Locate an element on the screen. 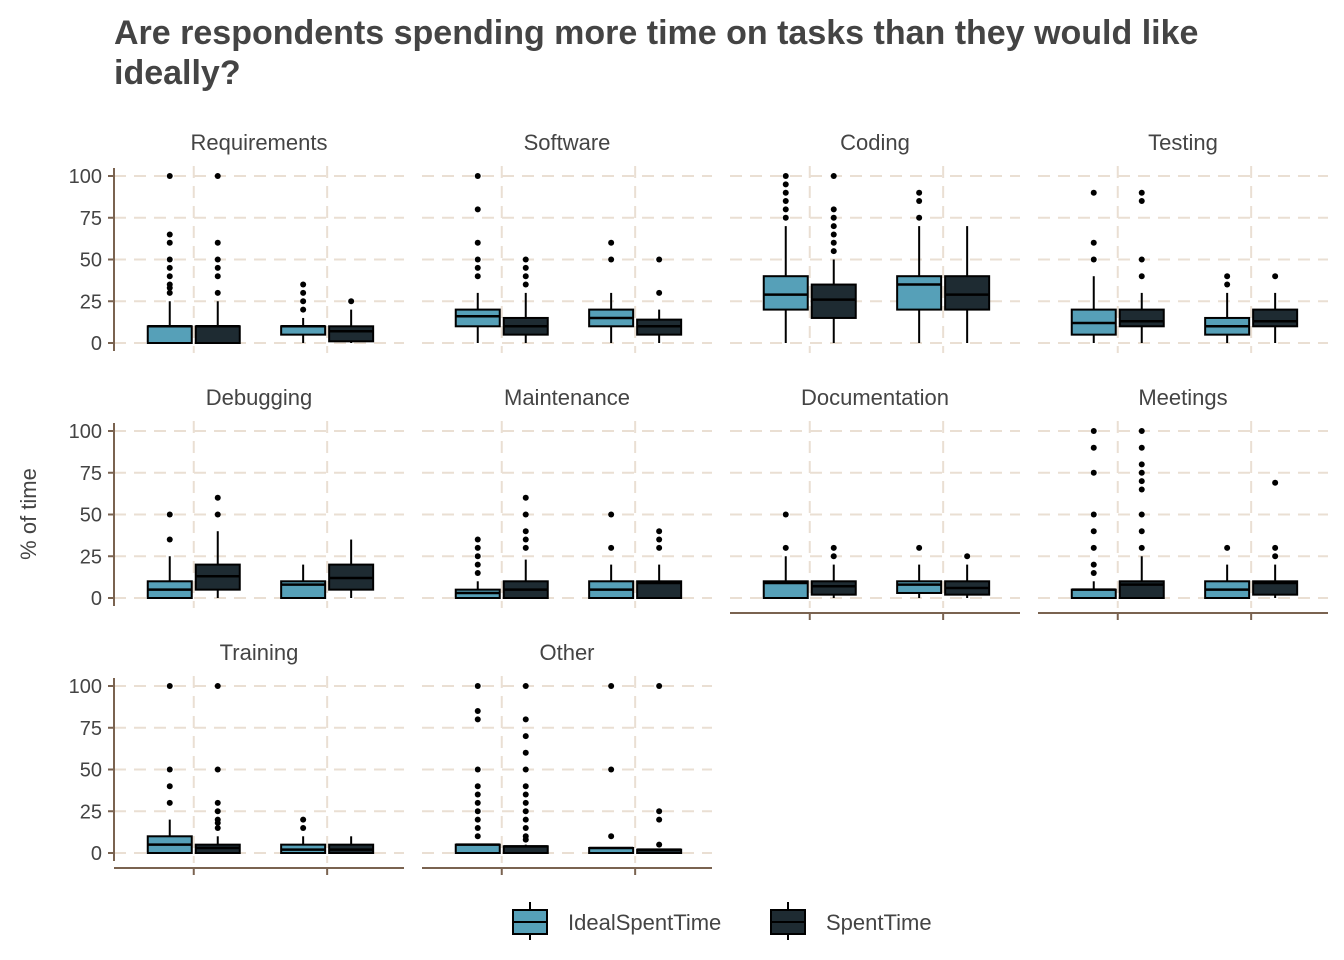 The width and height of the screenshot is (1344, 960). grid-software is located at coordinates (567, 259).